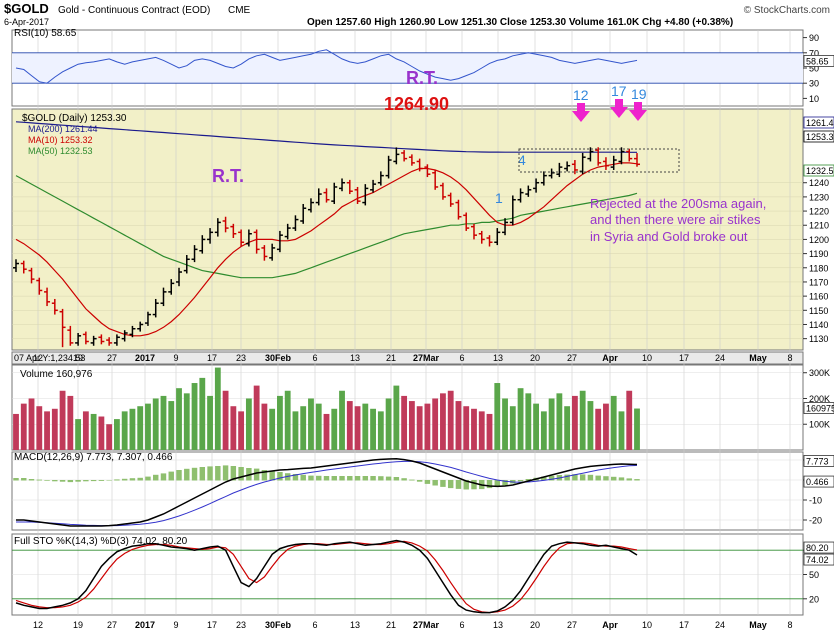 The image size is (834, 641). I want to click on x-tick-lower-15: 27, so click(572, 625).